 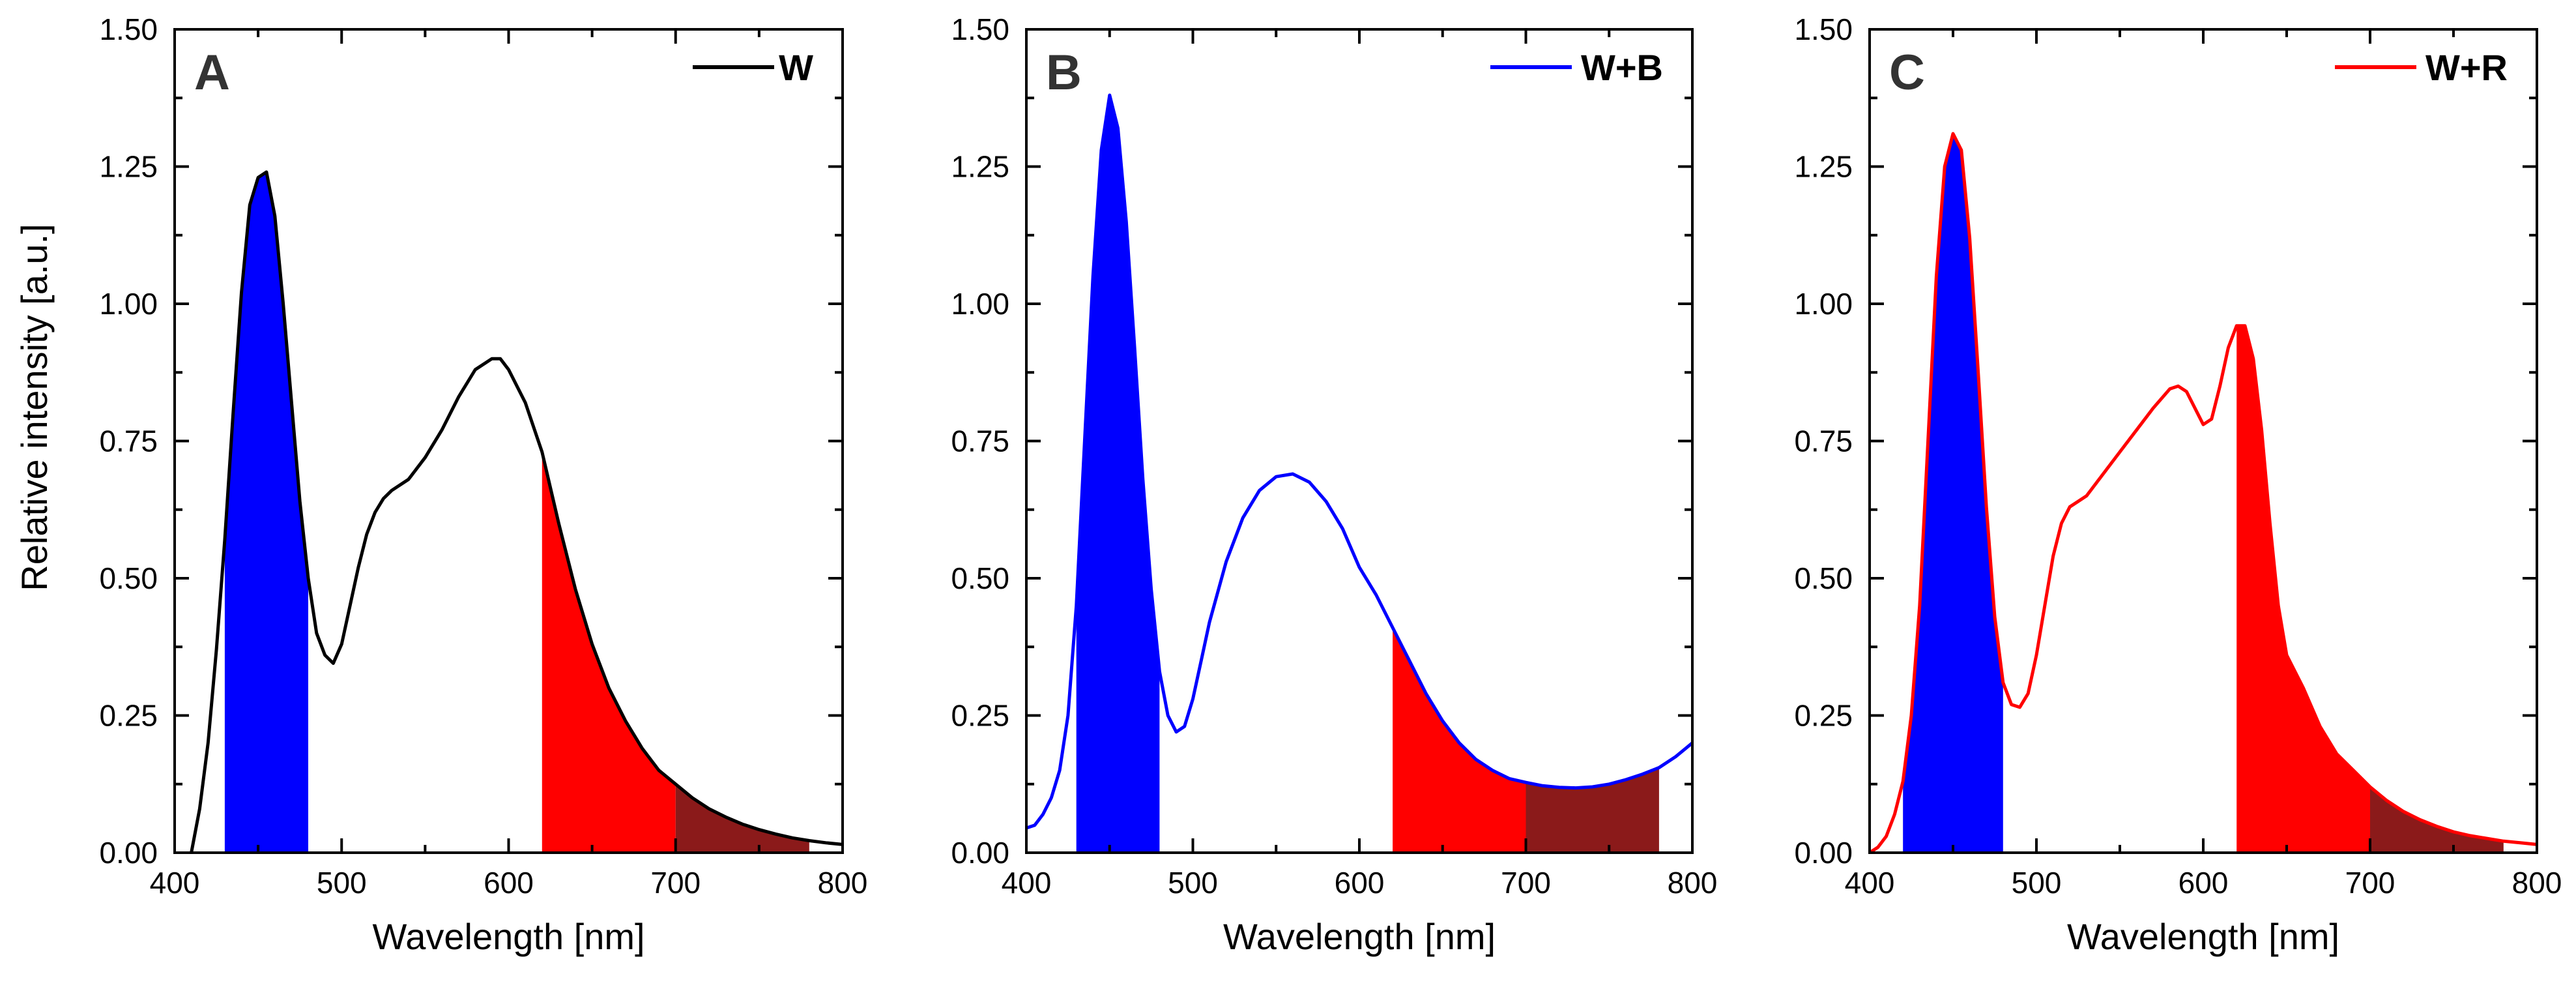 I want to click on panel-label: B, so click(x=1064, y=72).